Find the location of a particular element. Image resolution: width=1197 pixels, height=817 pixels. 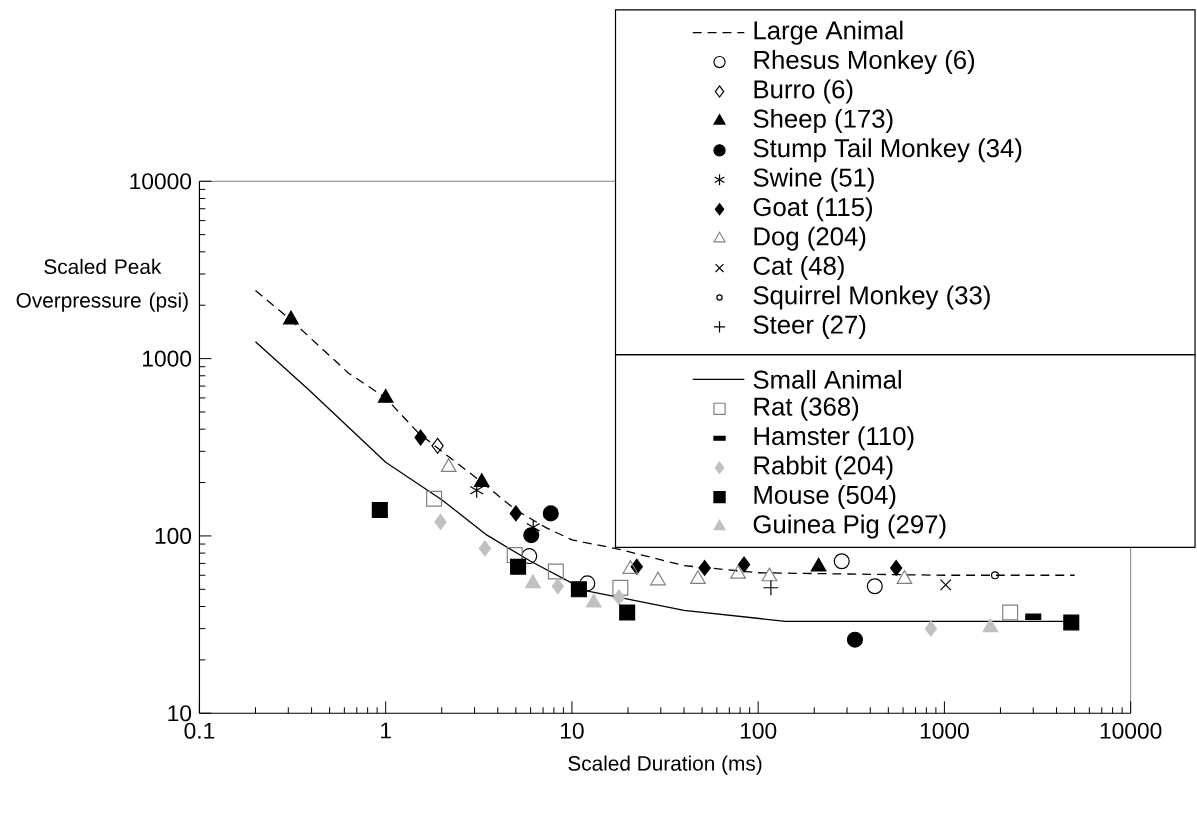

legend-label: Stump Tail Monkey (34) is located at coordinates (887, 150).